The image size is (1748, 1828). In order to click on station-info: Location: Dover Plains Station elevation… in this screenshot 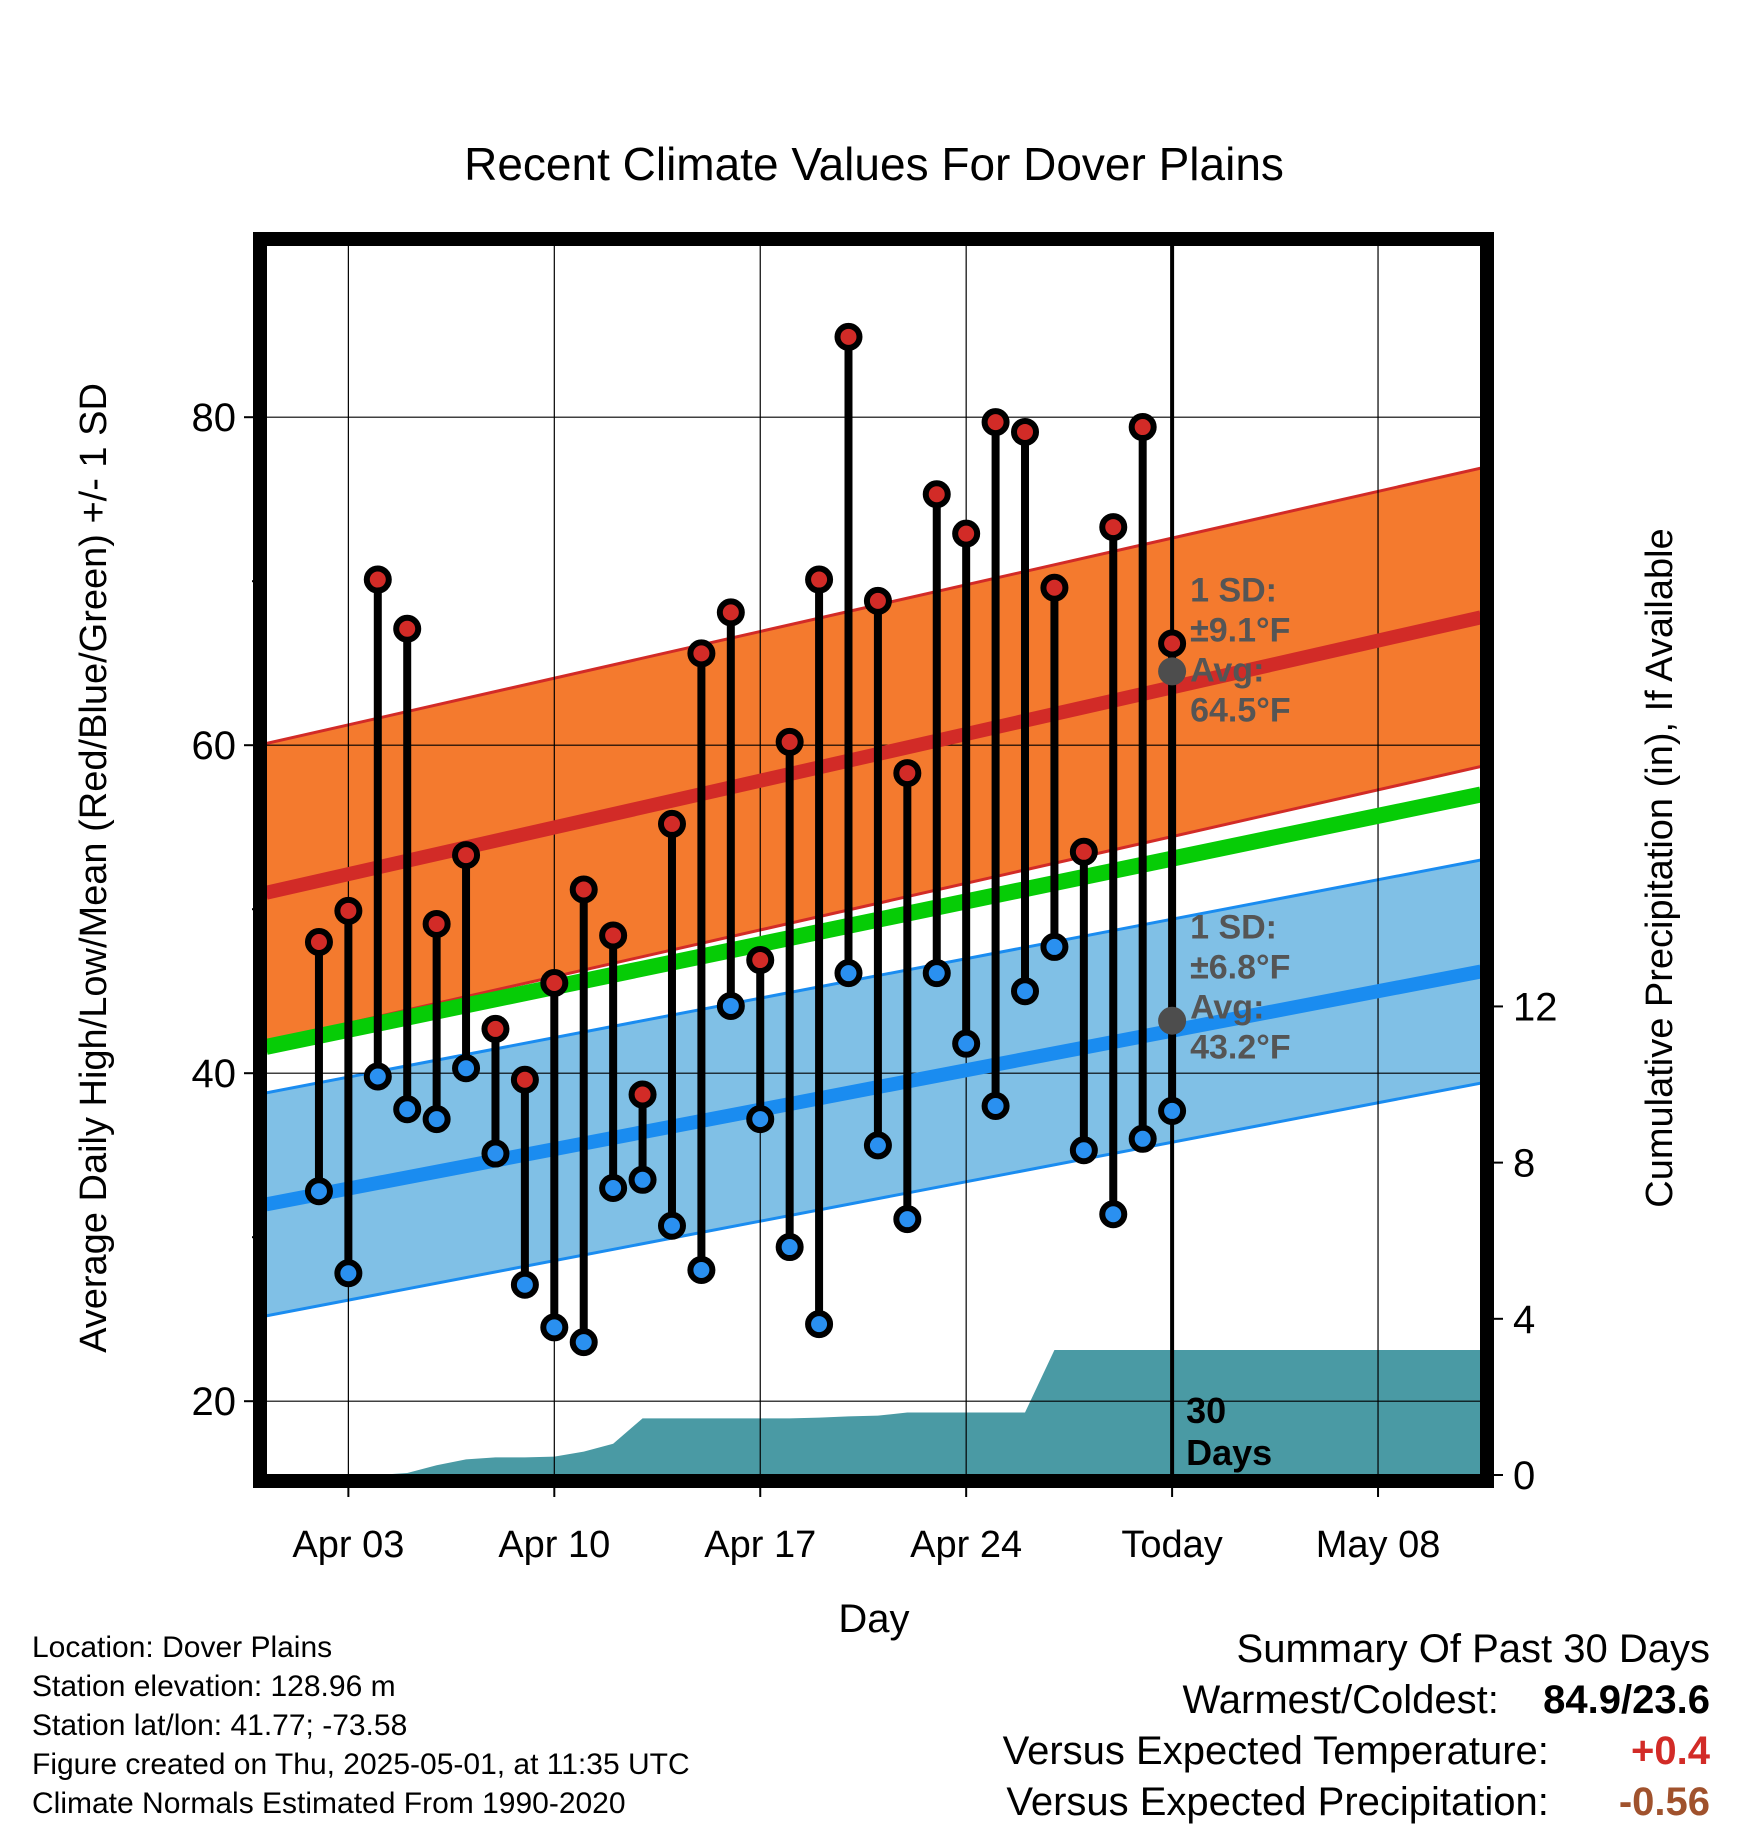, I will do `click(361, 1725)`.